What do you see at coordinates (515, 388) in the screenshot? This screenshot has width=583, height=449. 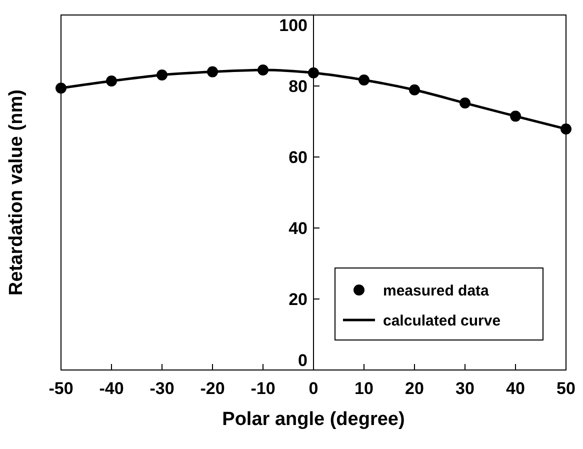 I see `x-tick-label: 40` at bounding box center [515, 388].